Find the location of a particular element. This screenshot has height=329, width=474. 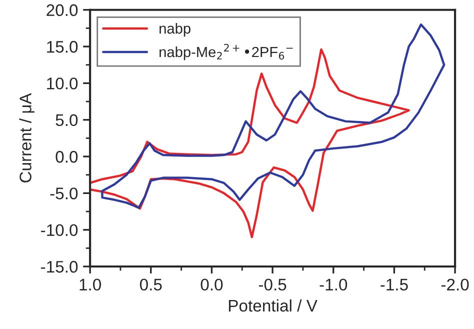

y-axis-title: Current / μA is located at coordinates (26, 137).